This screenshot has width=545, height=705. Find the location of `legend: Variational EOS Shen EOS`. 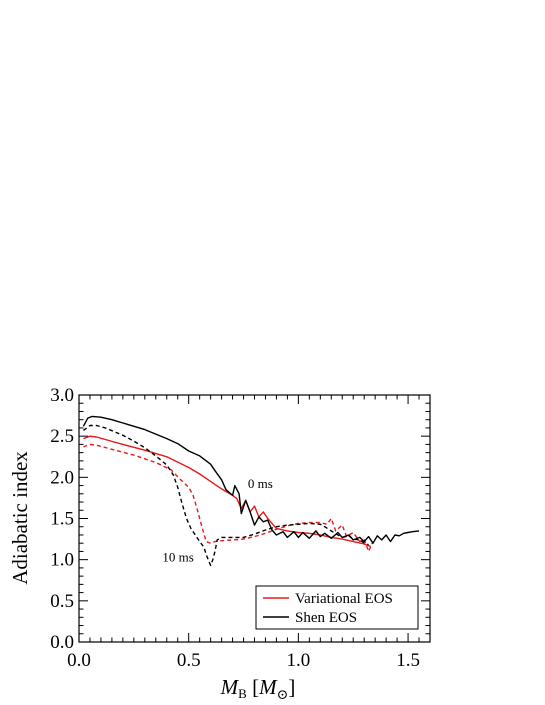

legend: Variational EOS Shen EOS is located at coordinates (337, 607).